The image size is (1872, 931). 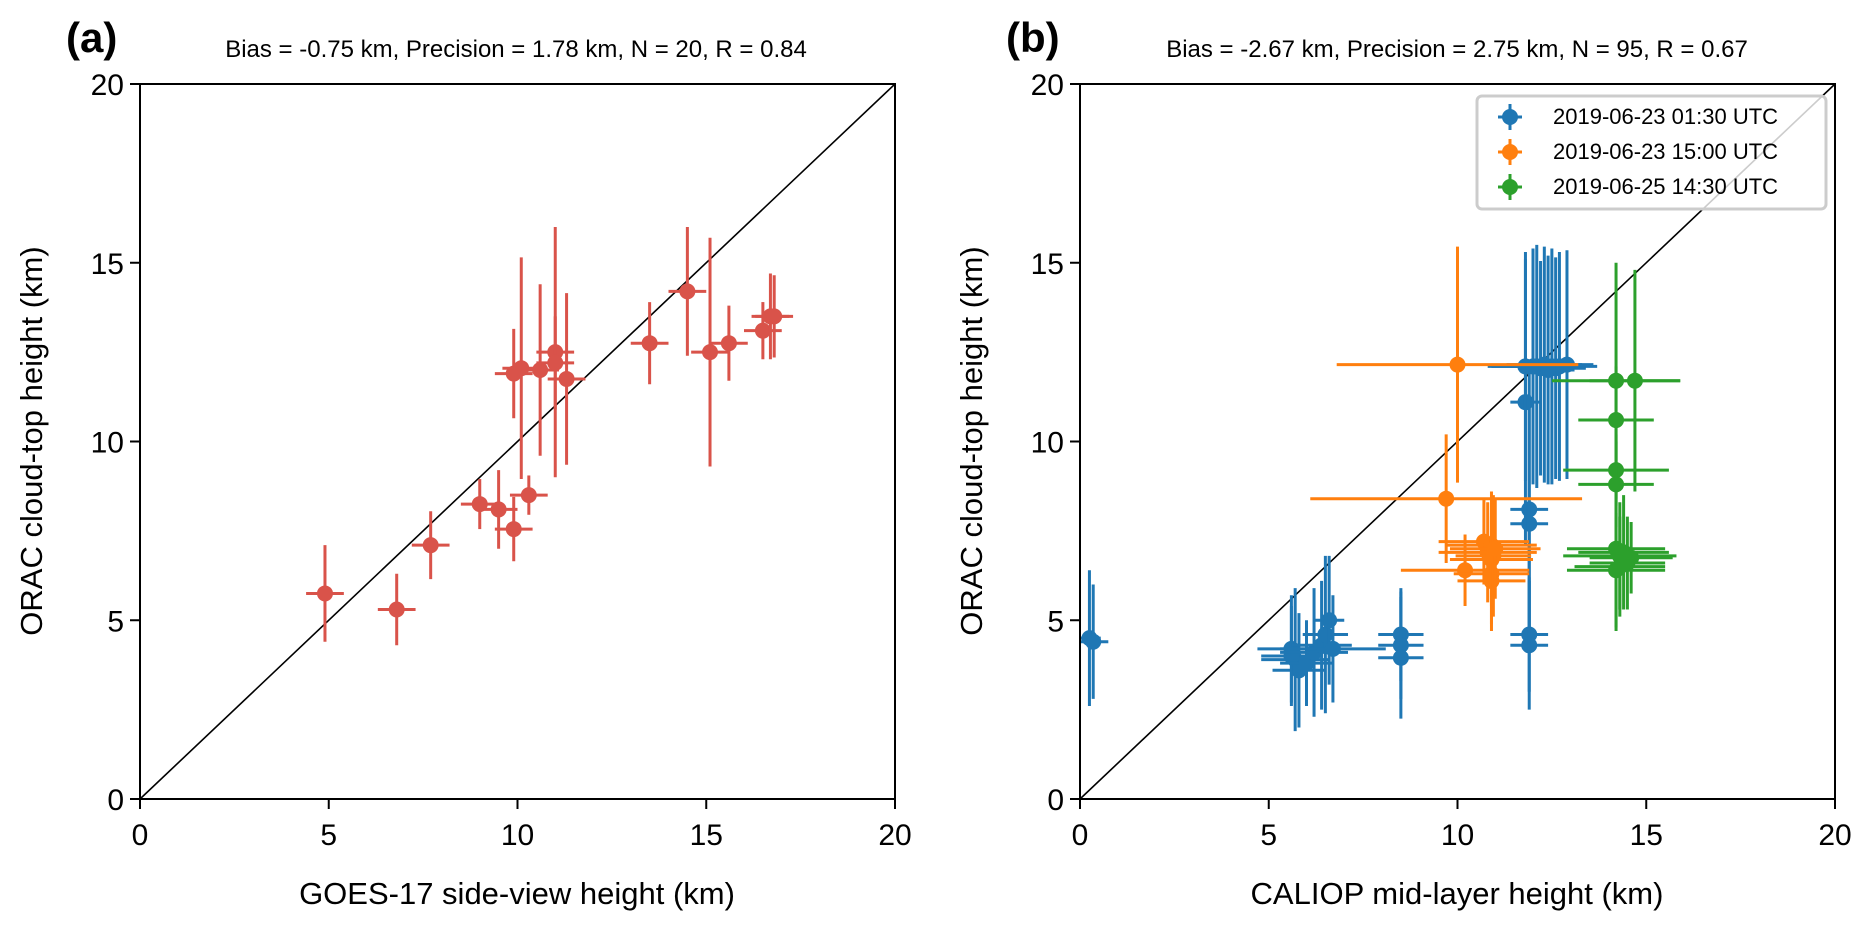 I want to click on panel-a-label: (a), so click(x=91, y=37).